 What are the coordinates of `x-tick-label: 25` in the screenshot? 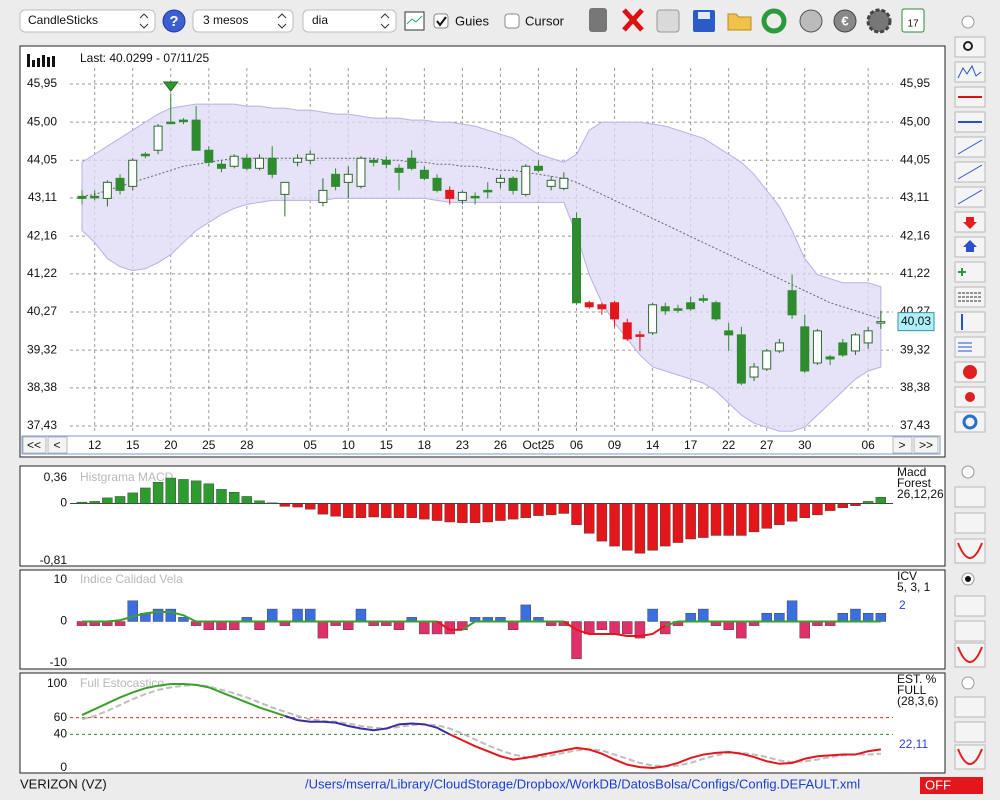 It's located at (209, 445).